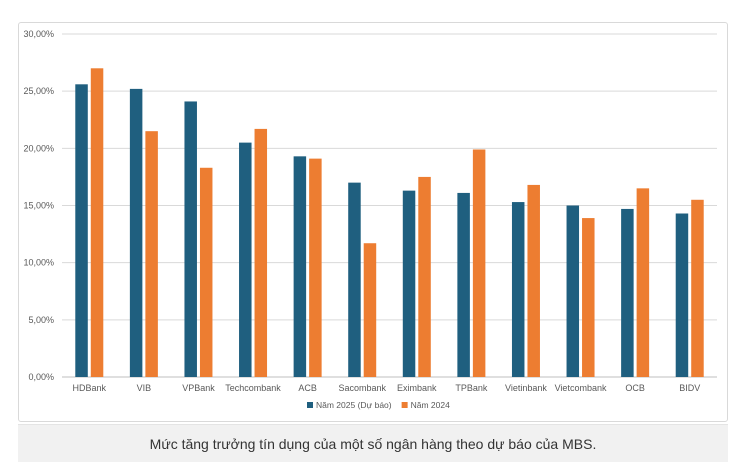  I want to click on y-tick-label: 0,00%, so click(41, 377).